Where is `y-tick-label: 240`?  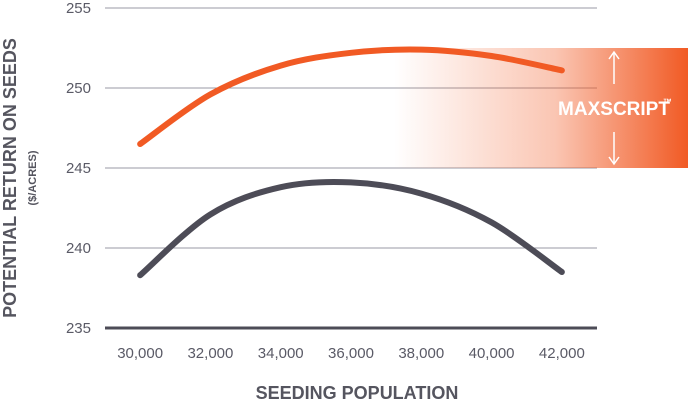
y-tick-label: 240 is located at coordinates (78, 248).